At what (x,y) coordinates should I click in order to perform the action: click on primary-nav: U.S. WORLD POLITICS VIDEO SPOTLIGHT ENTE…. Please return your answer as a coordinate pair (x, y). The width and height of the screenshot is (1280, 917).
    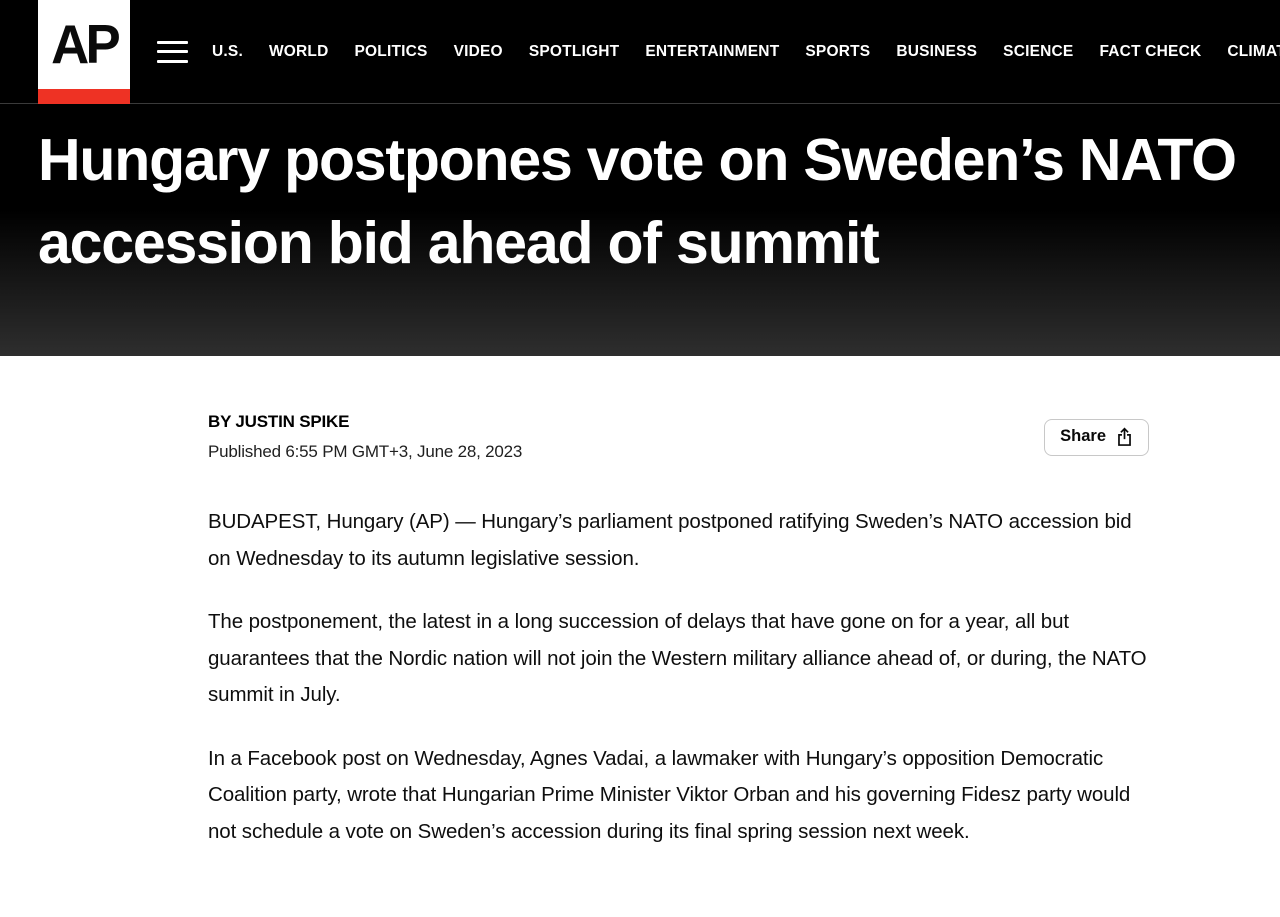
    Looking at the image, I should click on (746, 52).